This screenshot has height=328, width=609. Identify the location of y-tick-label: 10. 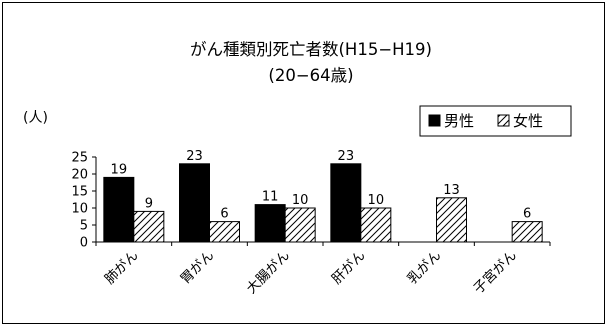
(79, 209).